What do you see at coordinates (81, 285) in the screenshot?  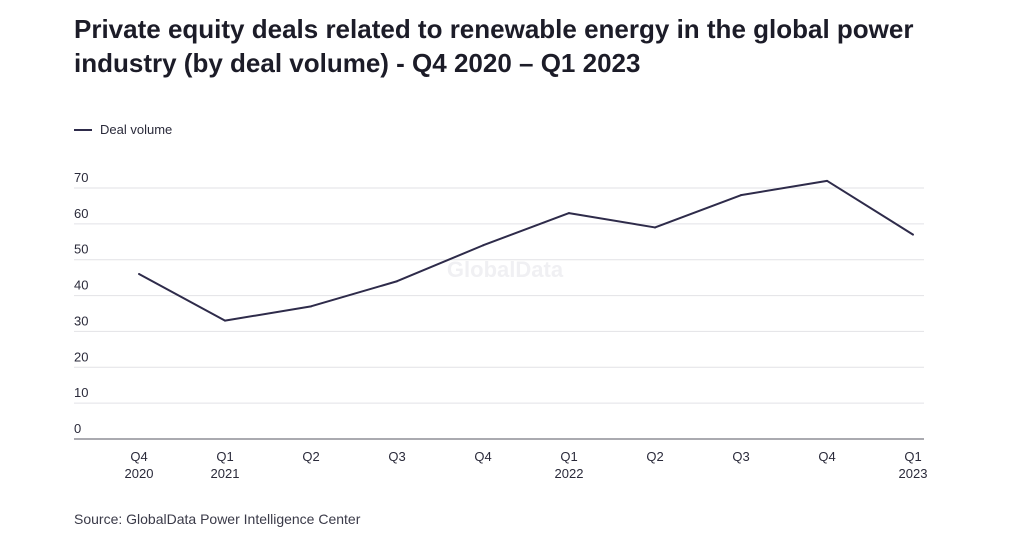 I see `y-tick-label: 40` at bounding box center [81, 285].